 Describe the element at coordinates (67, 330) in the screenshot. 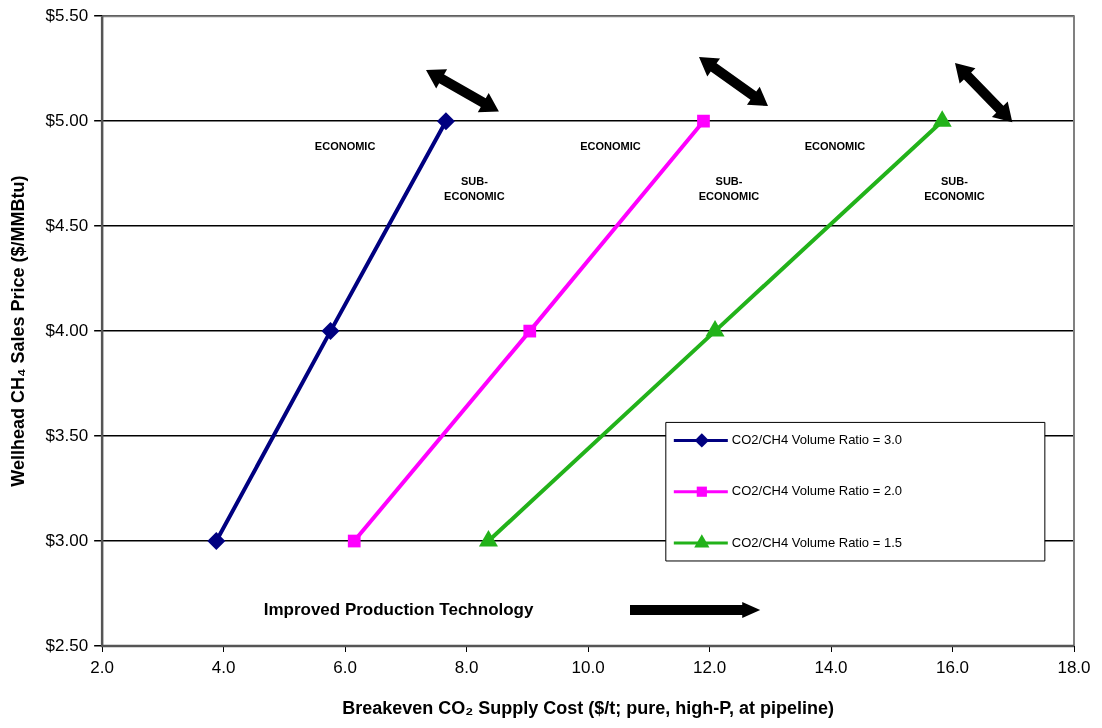

I see `y-tick-label: $4.00` at that location.